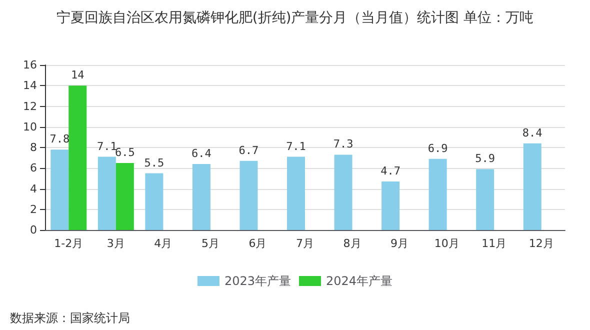  Describe the element at coordinates (70, 318) in the screenshot. I see `source-note: 数据来源：国家统计局` at that location.